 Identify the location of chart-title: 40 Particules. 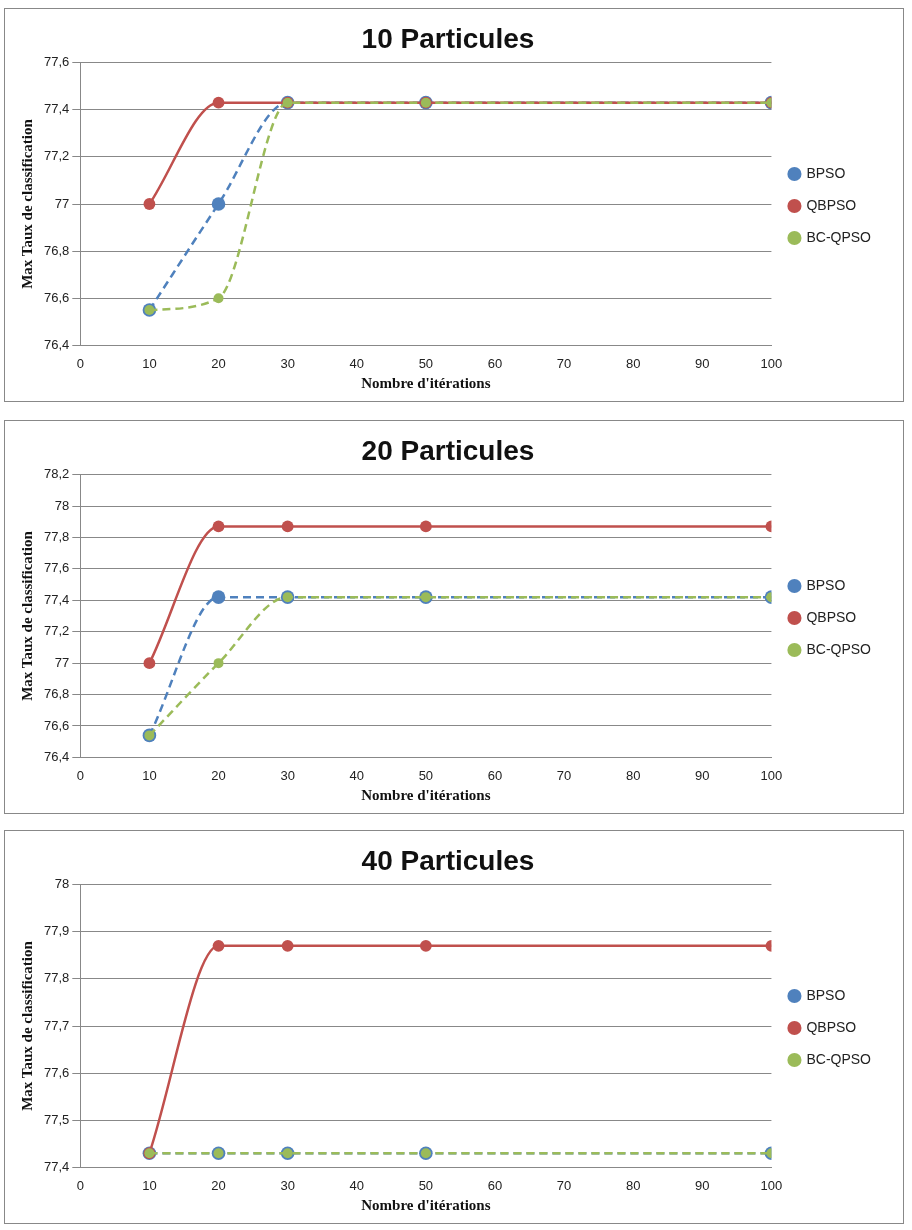
(448, 860).